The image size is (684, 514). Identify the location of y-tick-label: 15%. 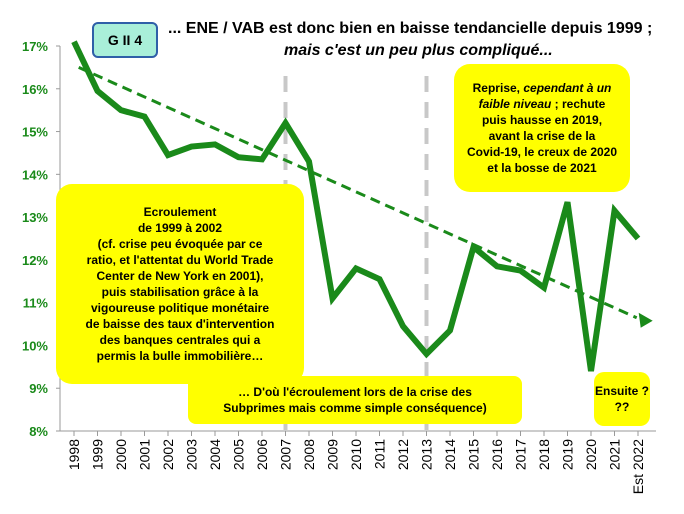
(35, 132).